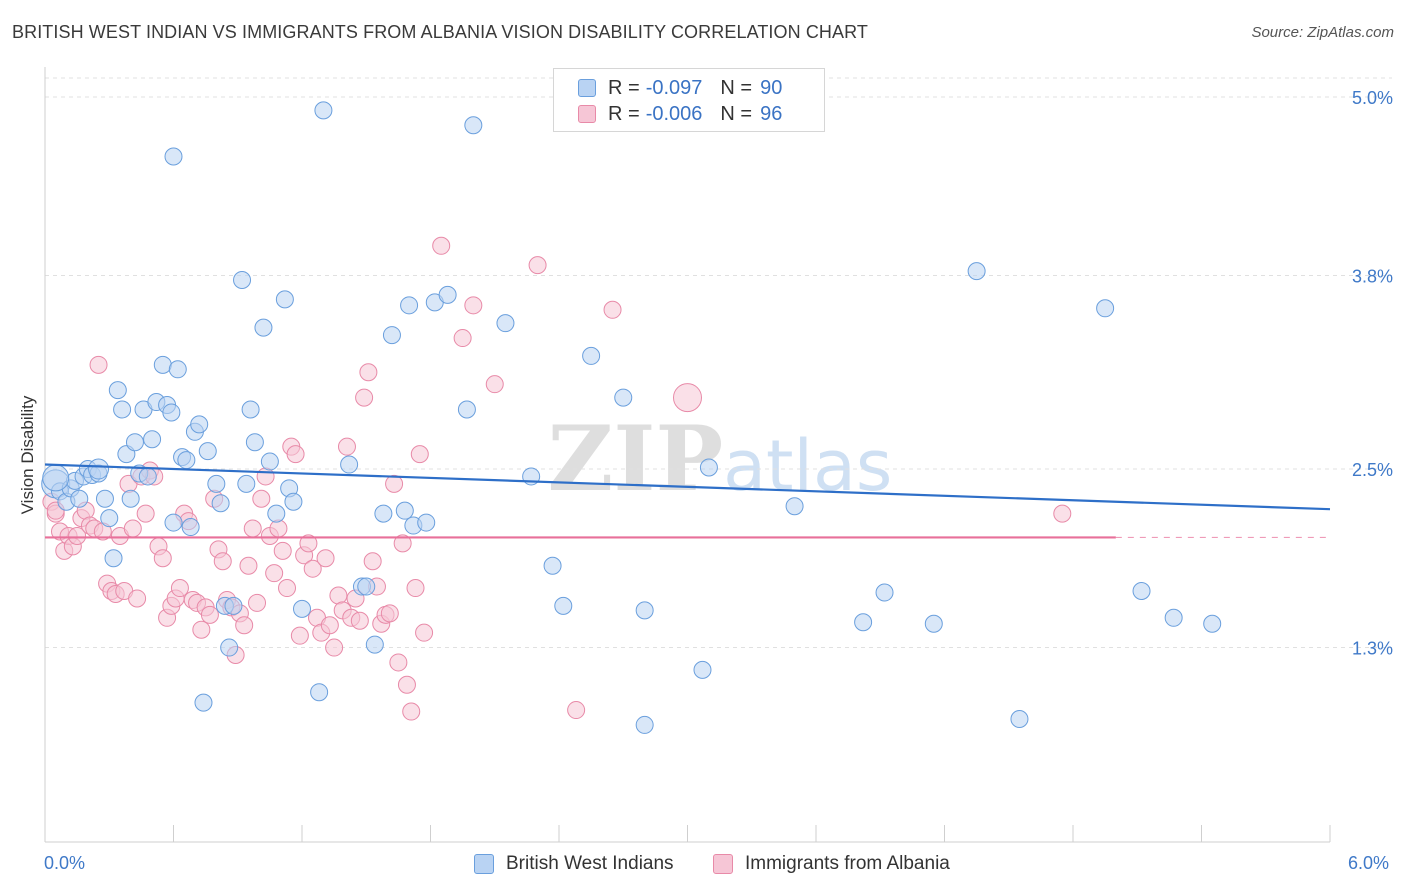 The image size is (1406, 892). I want to click on y-tick-label: 2.5%, so click(1372, 470).